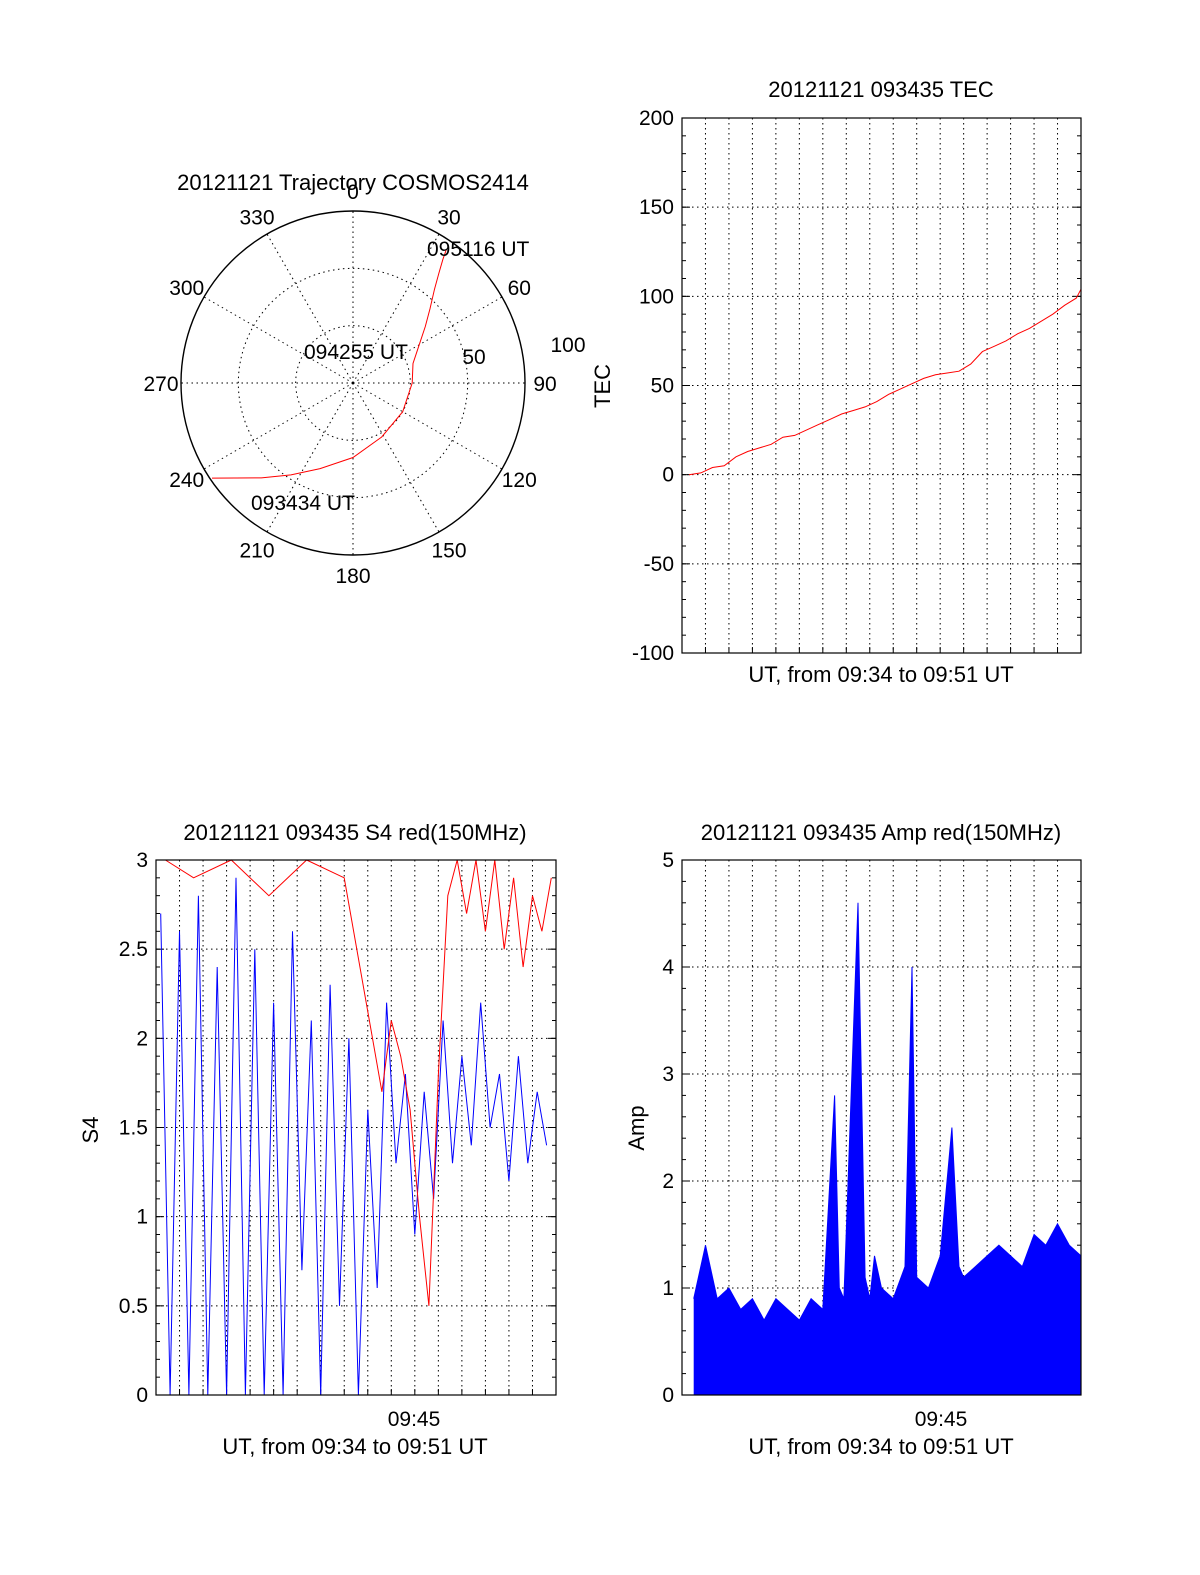  What do you see at coordinates (668, 1288) in the screenshot?
I see `amp-ytick-1: 1` at bounding box center [668, 1288].